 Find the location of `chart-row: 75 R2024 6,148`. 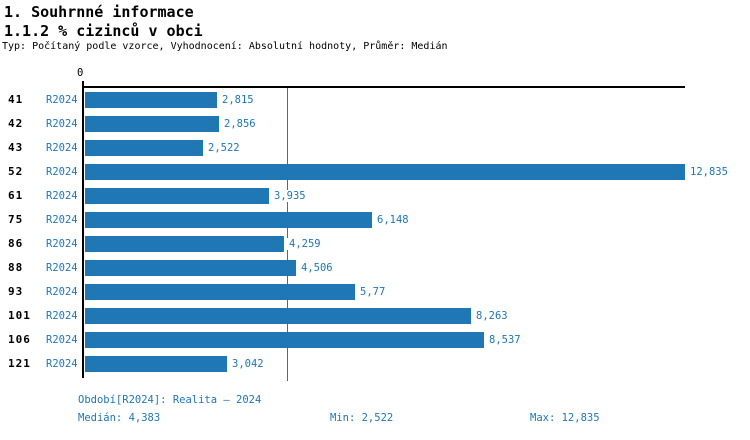

chart-row: 75 R2024 6,148 is located at coordinates (375, 220).